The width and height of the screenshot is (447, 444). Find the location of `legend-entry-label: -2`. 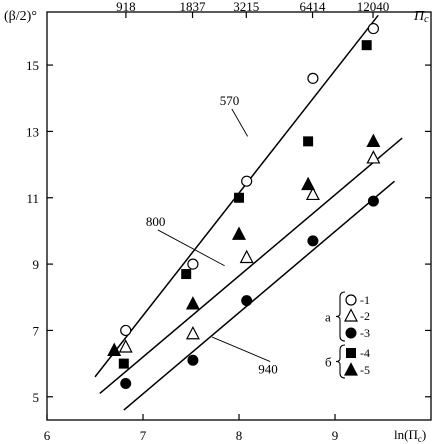

legend-entry-label: -2 is located at coordinates (365, 316).